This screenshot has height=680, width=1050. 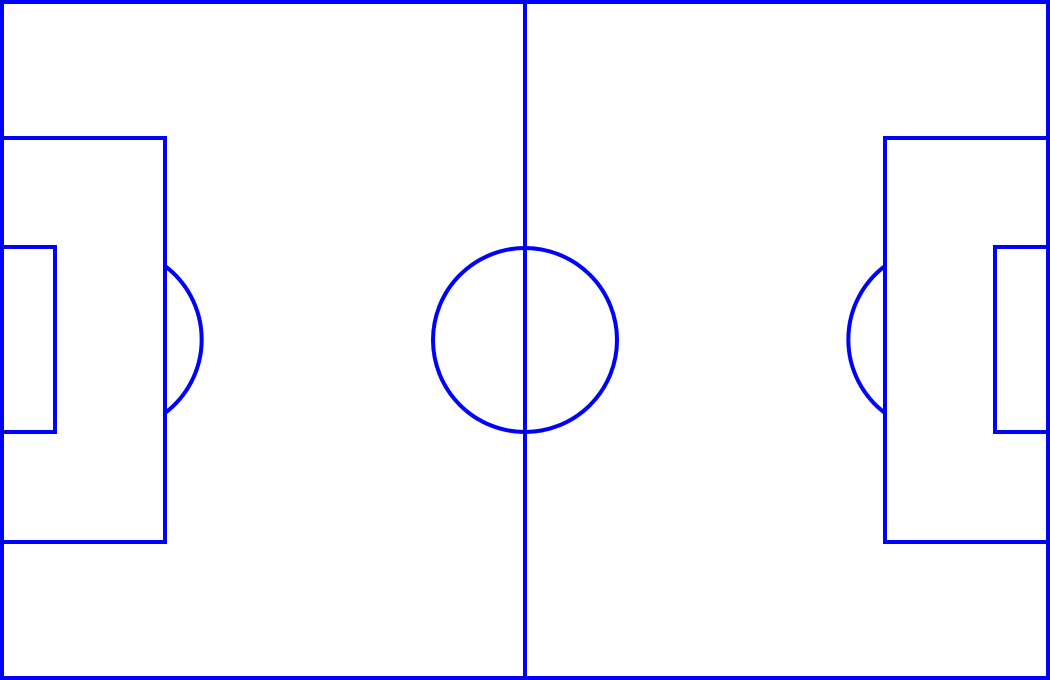 What do you see at coordinates (29, 339) in the screenshot?
I see `left-goal-area` at bounding box center [29, 339].